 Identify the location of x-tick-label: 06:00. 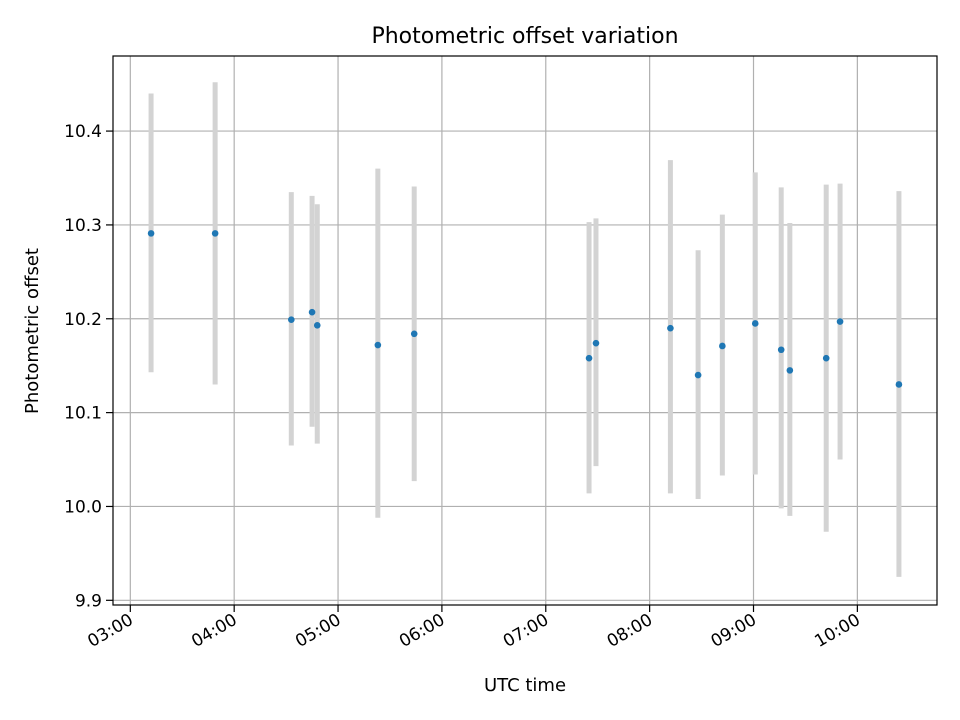
(422, 631).